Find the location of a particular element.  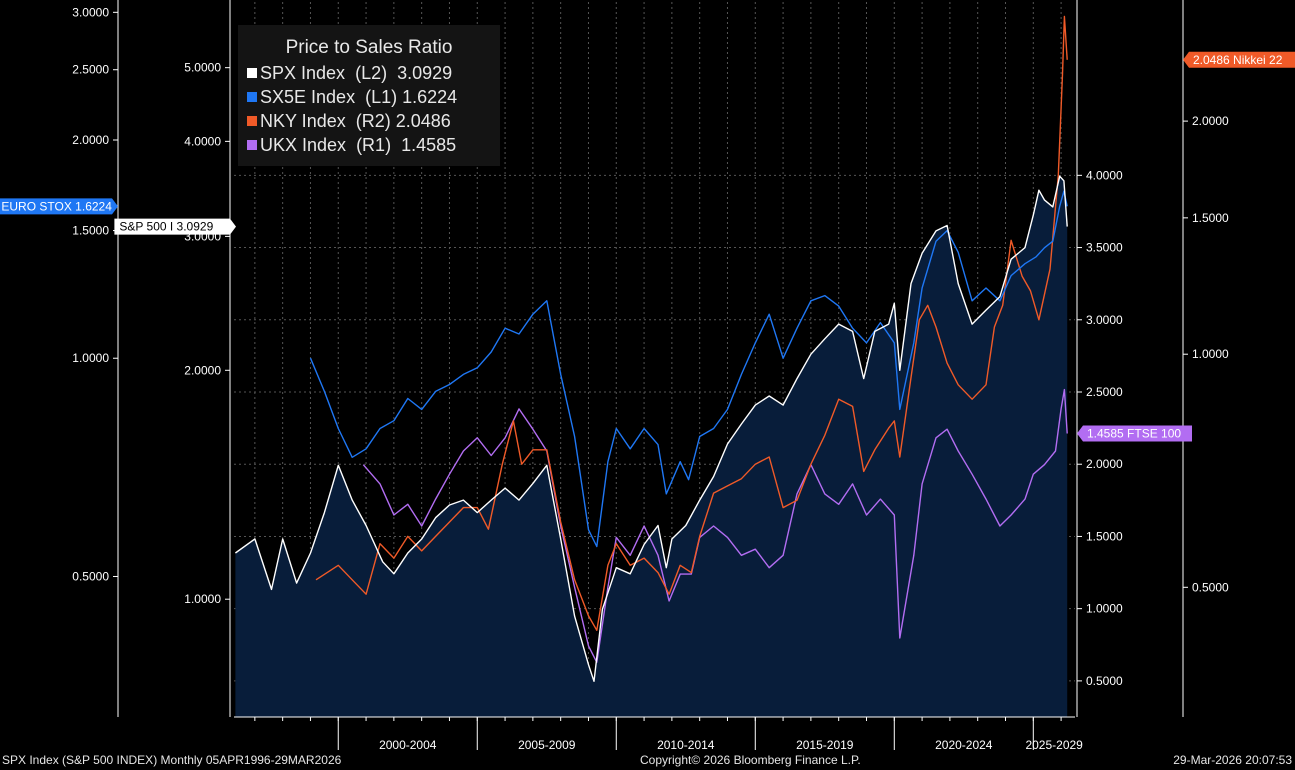

tick-label-R1-1: 1.0000 is located at coordinates (1210, 354).